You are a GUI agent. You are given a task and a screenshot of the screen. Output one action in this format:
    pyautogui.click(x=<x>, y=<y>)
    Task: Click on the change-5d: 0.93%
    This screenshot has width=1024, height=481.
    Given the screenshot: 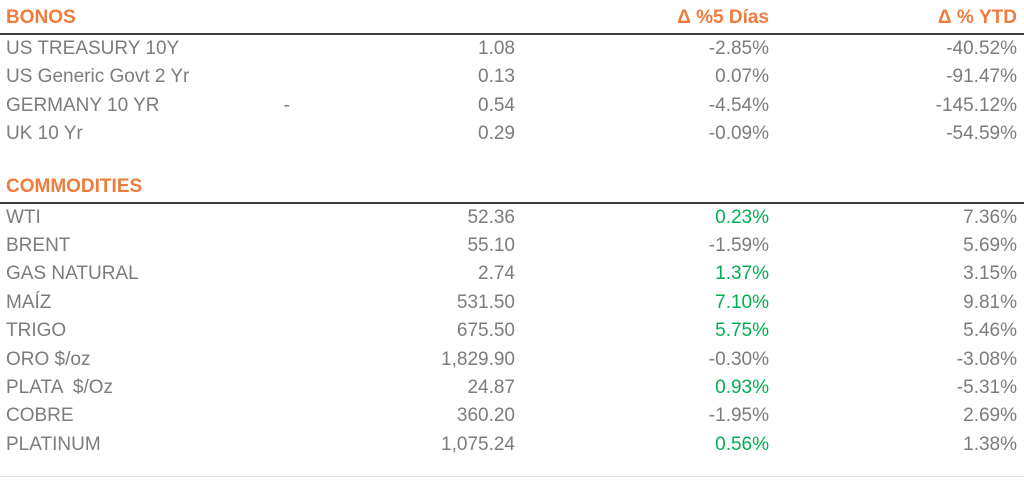 What is the action you would take?
    pyautogui.click(x=742, y=387)
    